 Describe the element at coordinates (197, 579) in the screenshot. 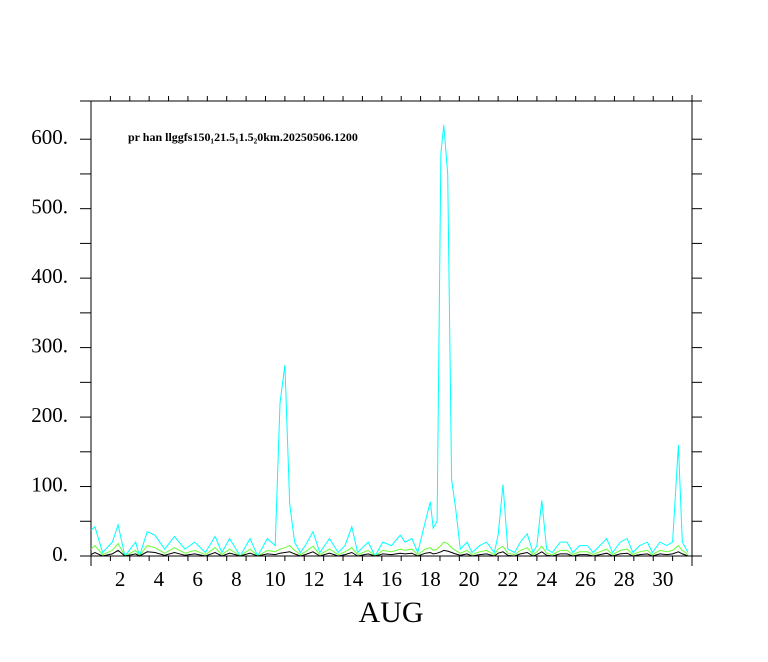

I see `x-tick-label: 6` at that location.